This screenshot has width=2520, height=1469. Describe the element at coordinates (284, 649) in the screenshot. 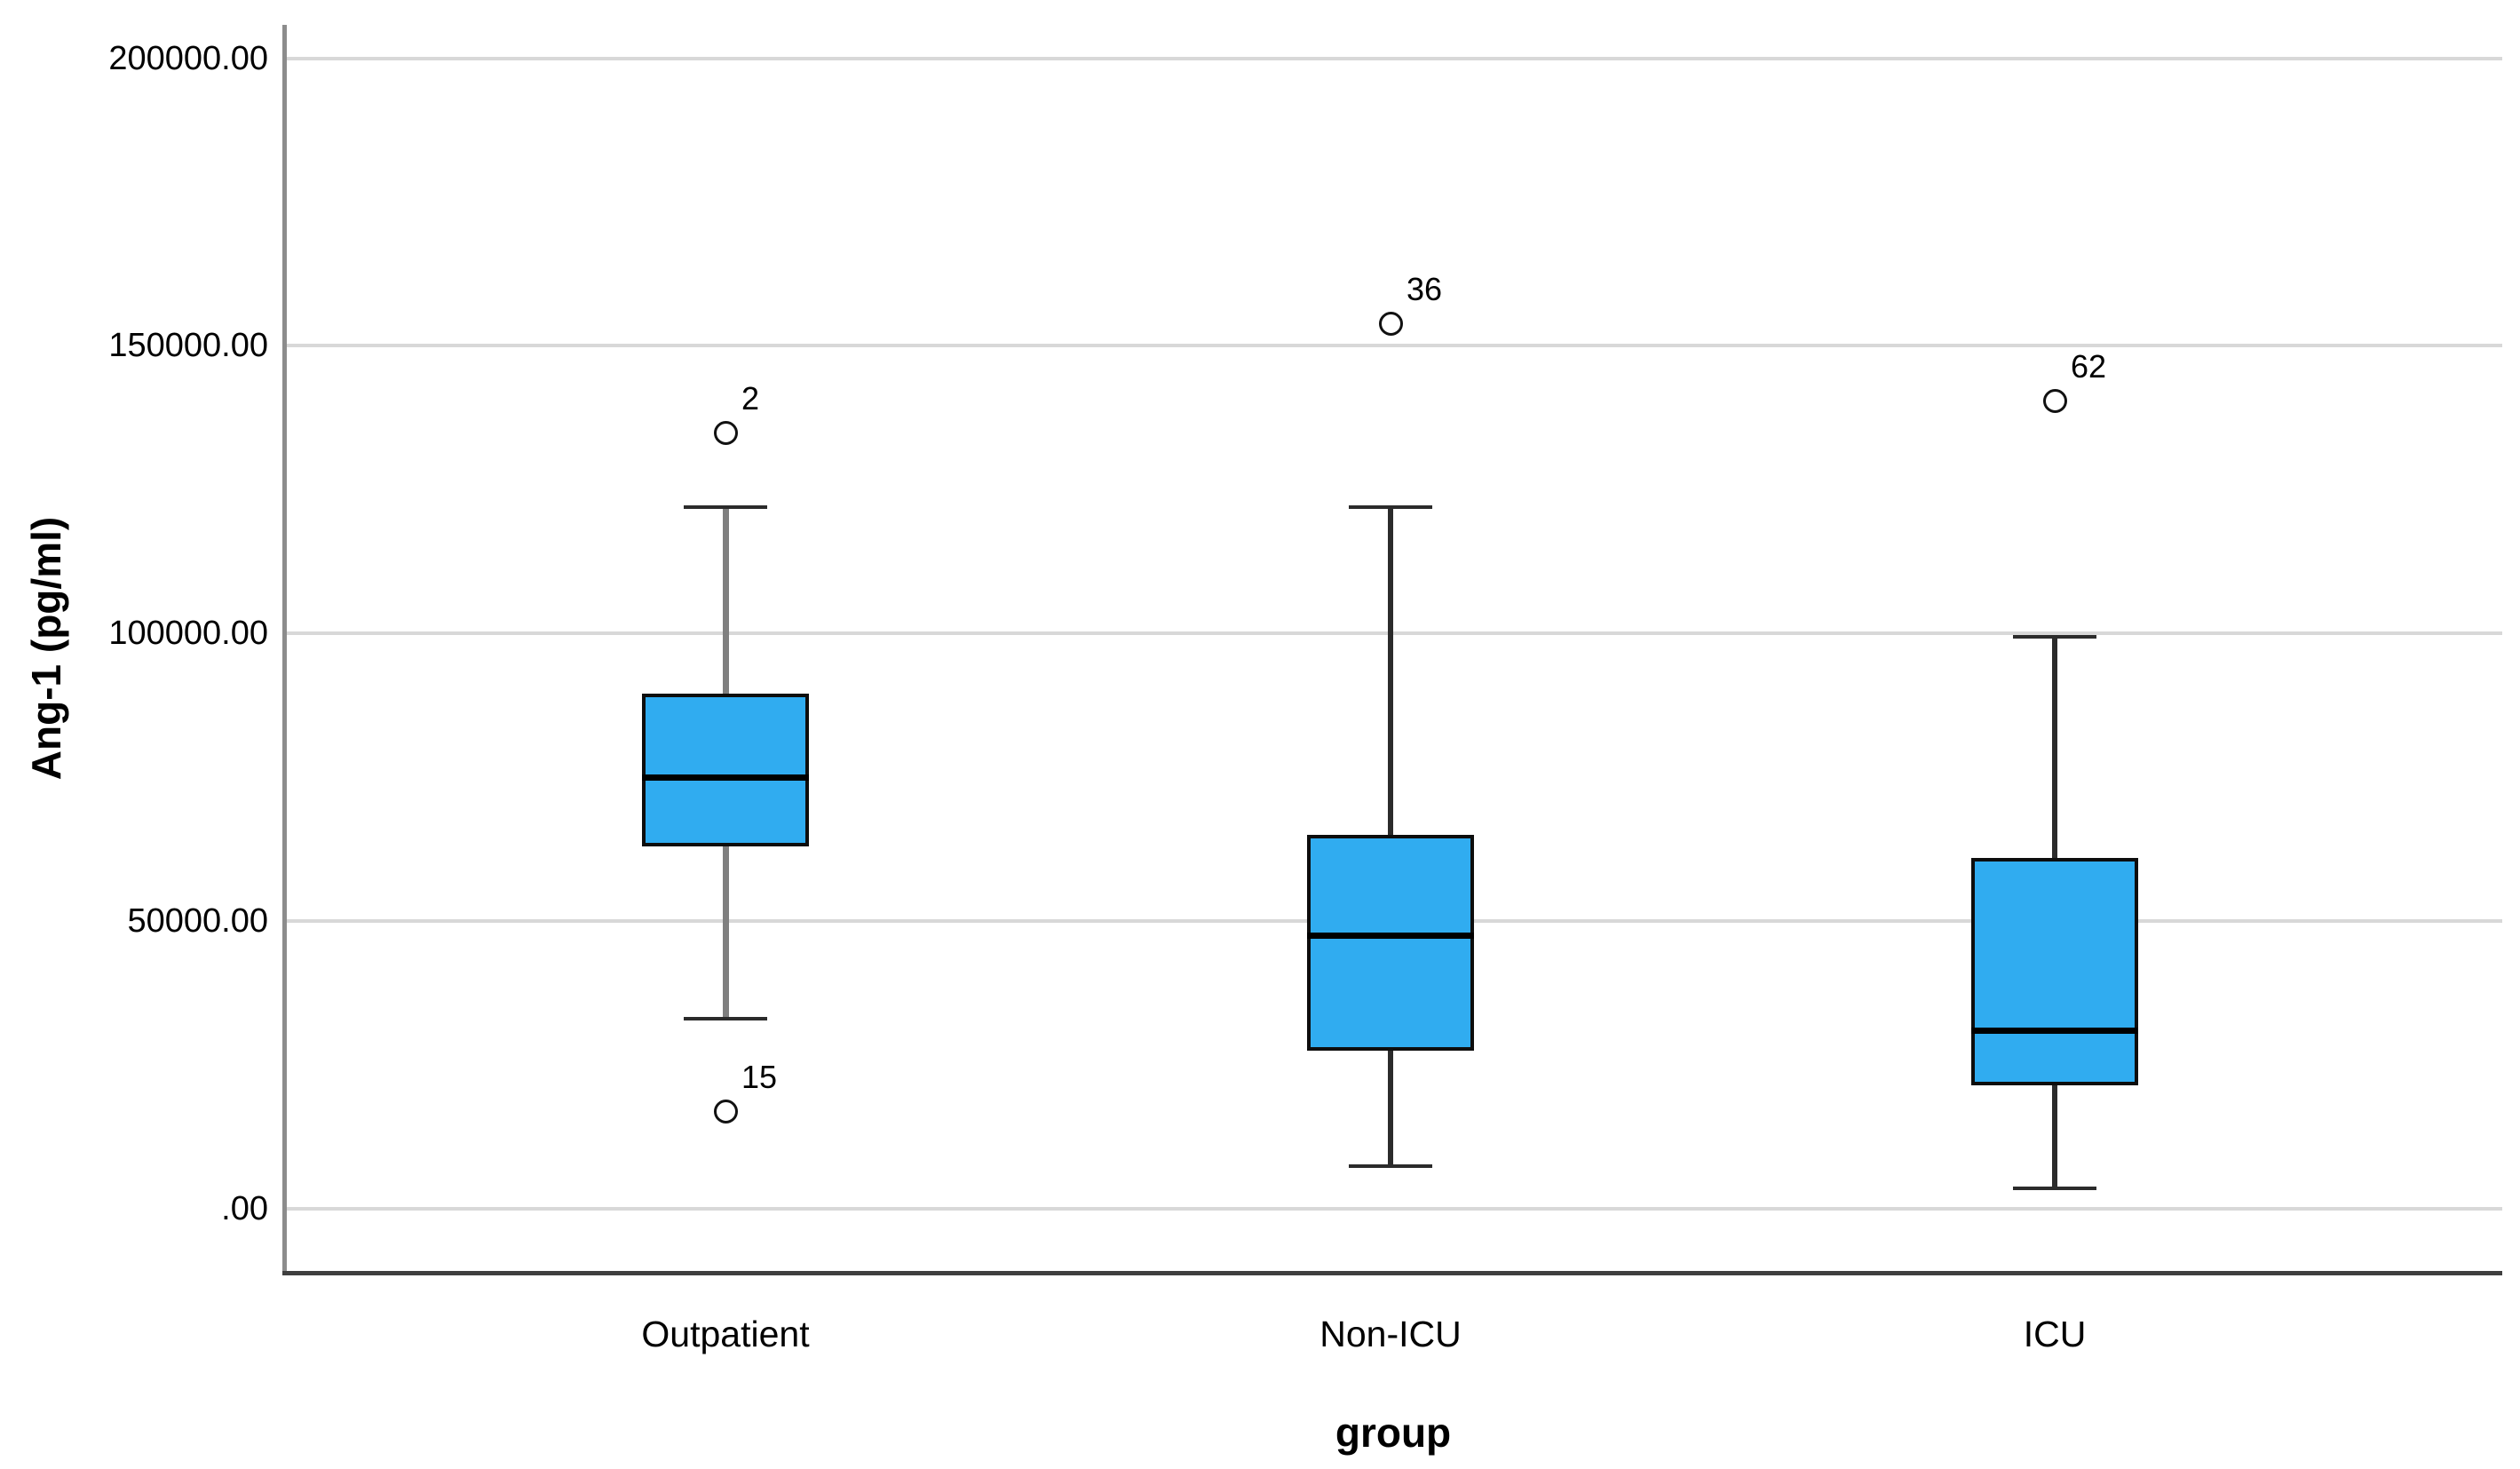

I see `y-axis-line` at that location.